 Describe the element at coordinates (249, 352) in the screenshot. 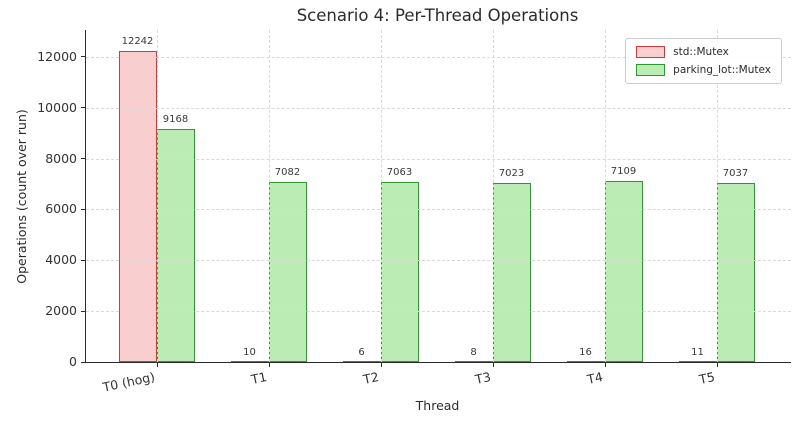

I see `bar-value-label: 10` at that location.